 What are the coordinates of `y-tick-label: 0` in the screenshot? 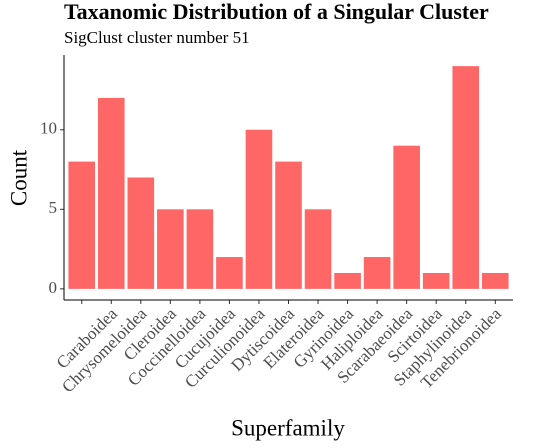 It's located at (53, 287).